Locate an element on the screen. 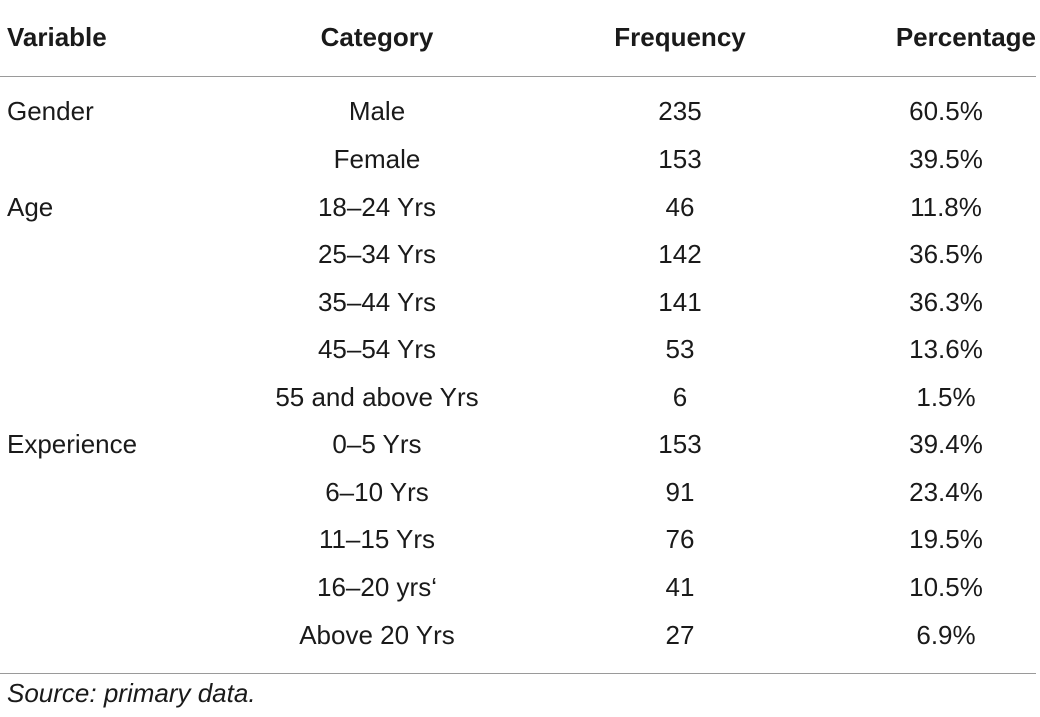 The height and width of the screenshot is (717, 1040). header-frequency: Frequency is located at coordinates (680, 38).